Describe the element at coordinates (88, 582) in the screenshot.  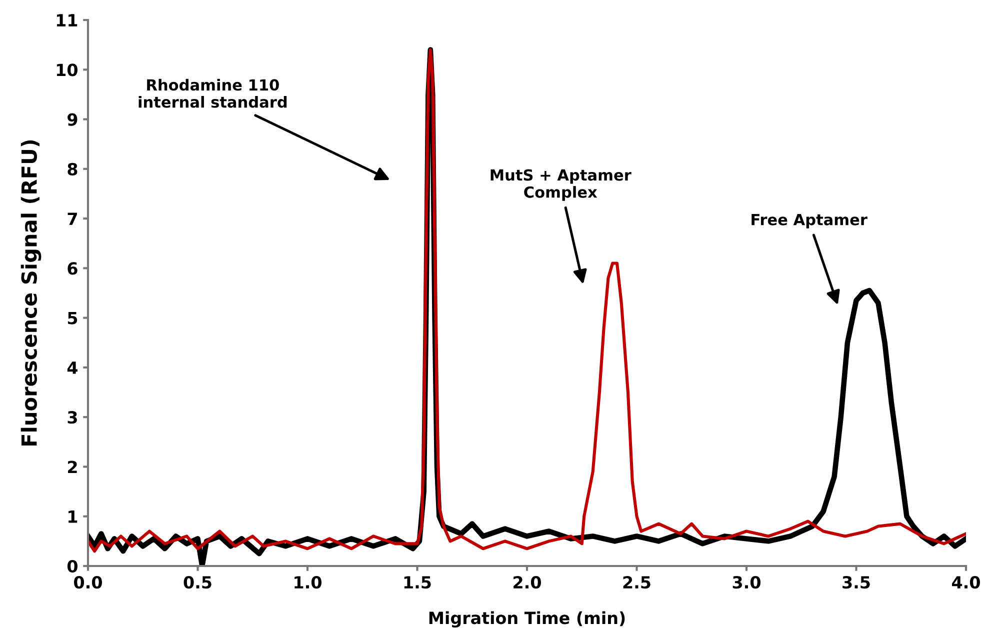
I see `x-tick-label: 0.0` at that location.